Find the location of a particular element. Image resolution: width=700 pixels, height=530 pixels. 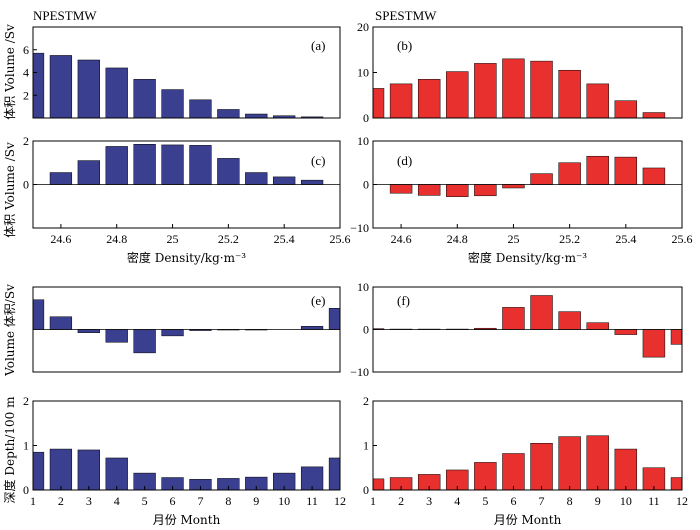

panel-title: SPESTMW is located at coordinates (406, 15).